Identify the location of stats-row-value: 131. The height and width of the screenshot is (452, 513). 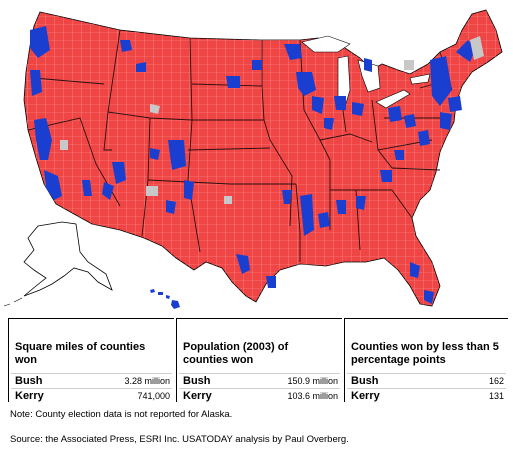
(496, 396).